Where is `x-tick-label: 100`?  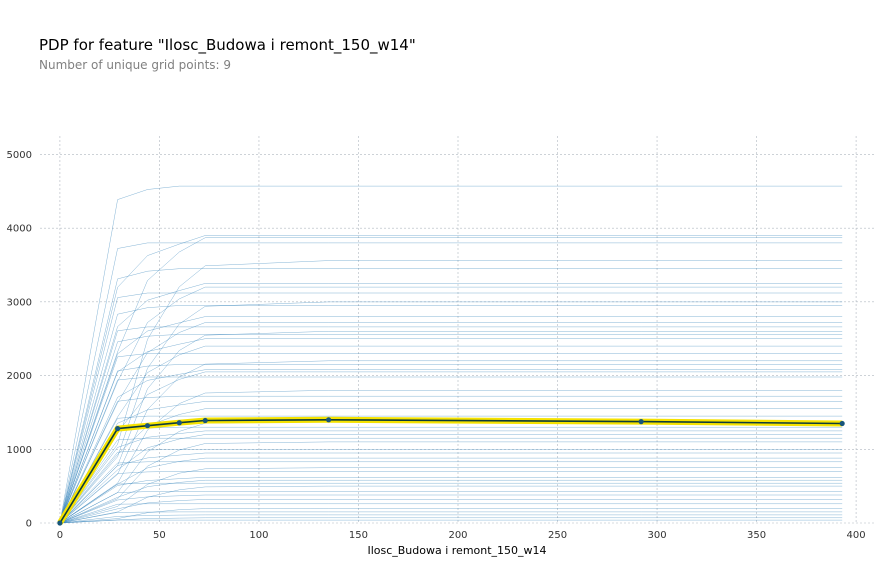
x-tick-label: 100 is located at coordinates (258, 535).